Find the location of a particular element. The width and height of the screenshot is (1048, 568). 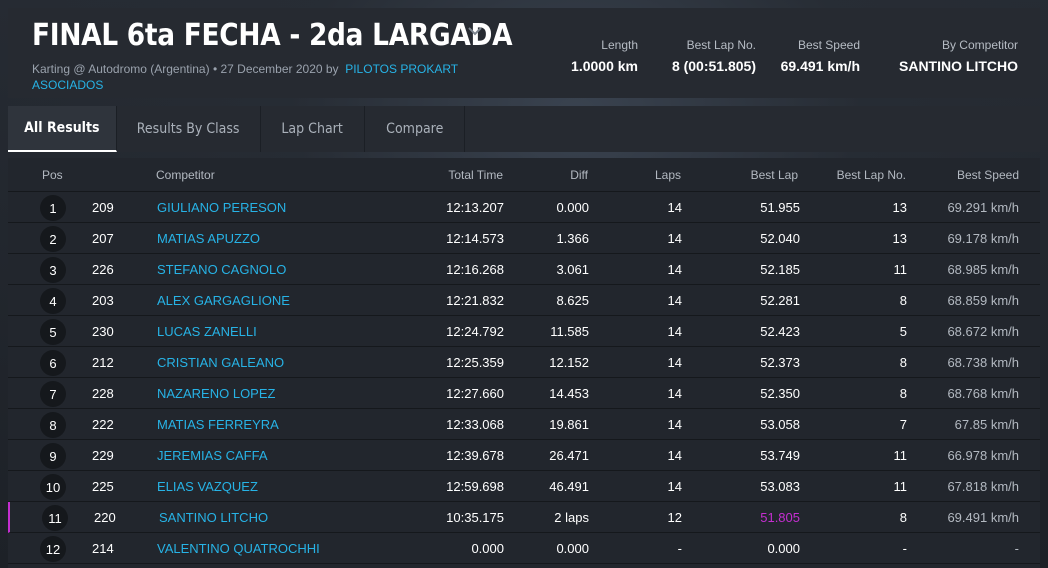

total-time: 0.000 is located at coordinates (487, 548).